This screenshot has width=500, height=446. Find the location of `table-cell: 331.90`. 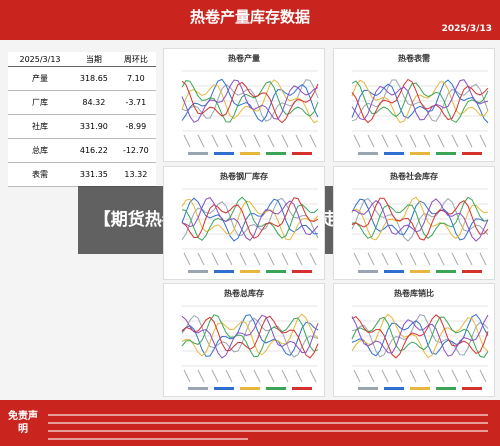

table-cell: 331.90 is located at coordinates (94, 126).